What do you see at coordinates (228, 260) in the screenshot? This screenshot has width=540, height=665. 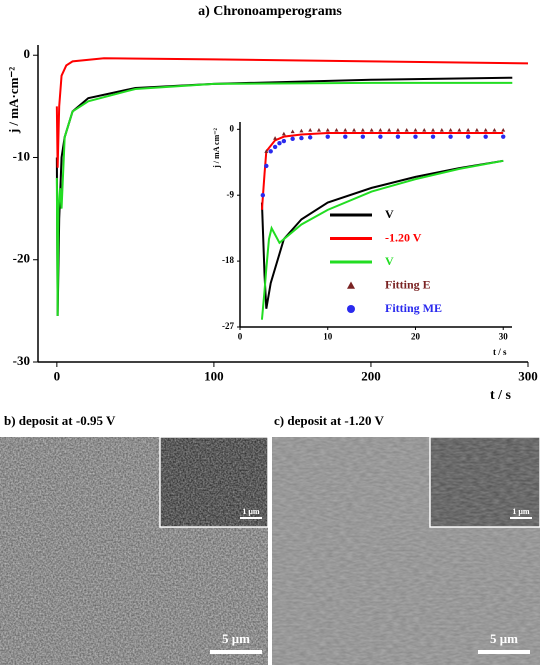 I see `y-tick-label: -18` at bounding box center [228, 260].